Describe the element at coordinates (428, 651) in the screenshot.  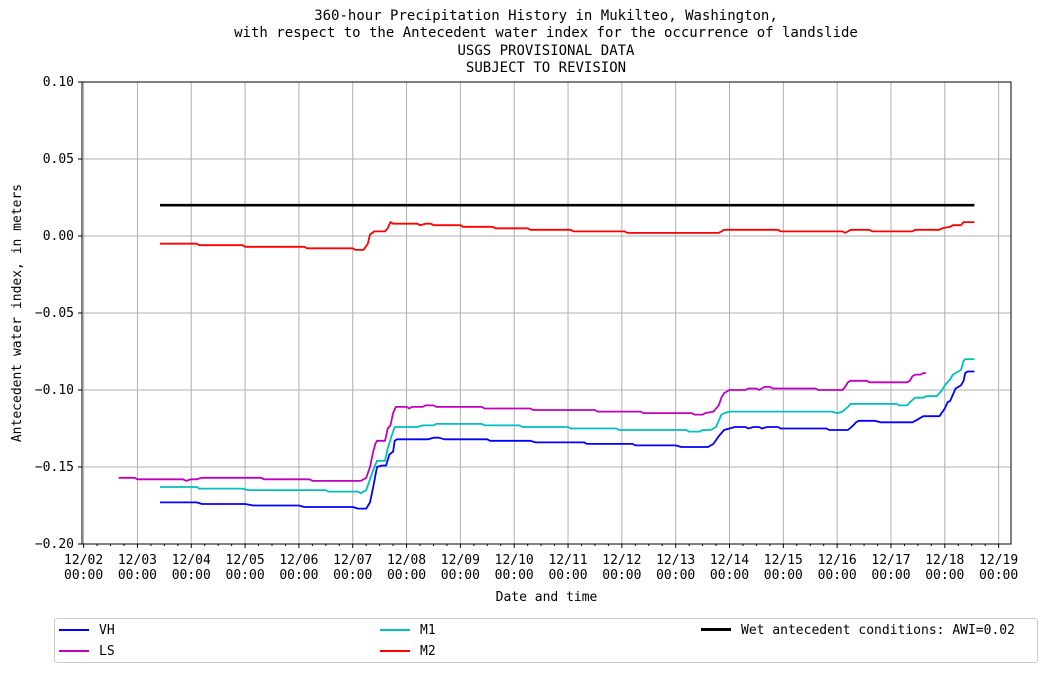
I see `legend-label-m2: M2` at that location.